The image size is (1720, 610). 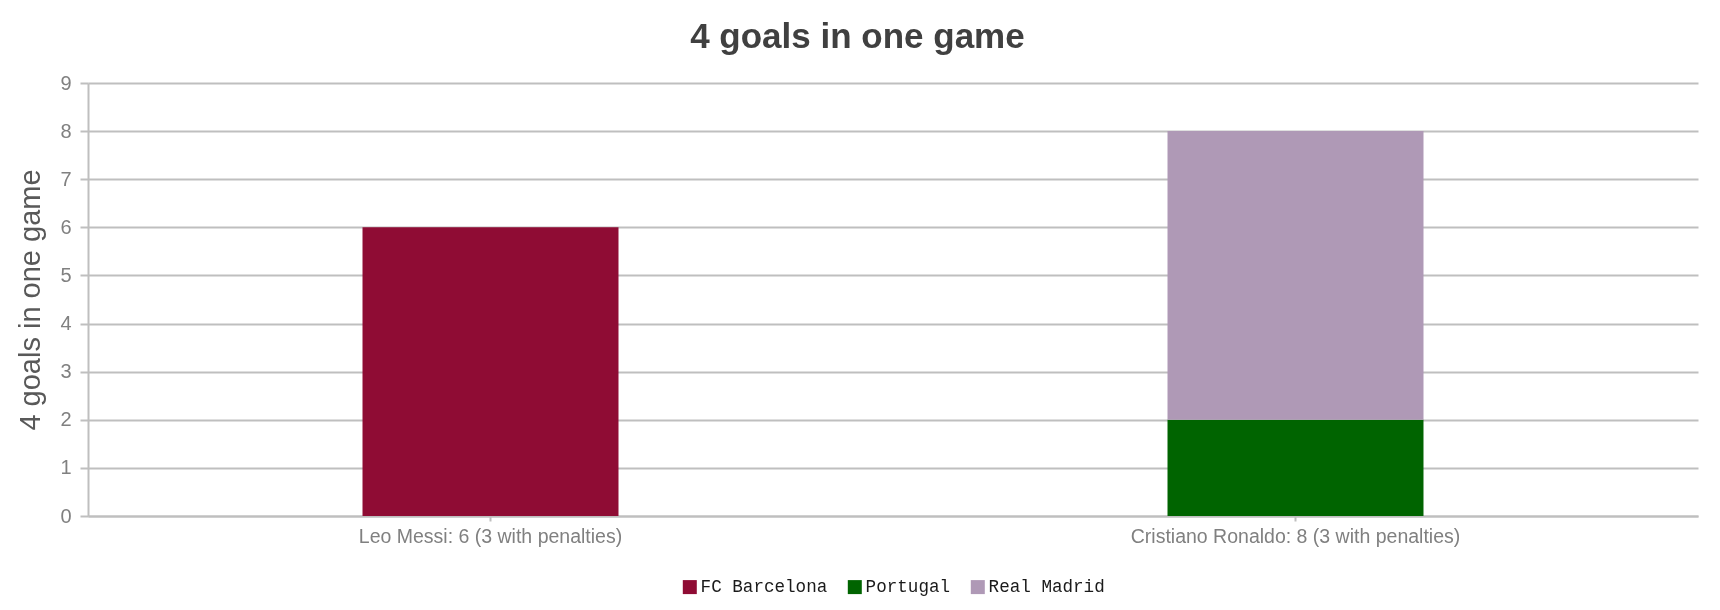 I want to click on y-tick-label: 1, so click(x=66, y=467).